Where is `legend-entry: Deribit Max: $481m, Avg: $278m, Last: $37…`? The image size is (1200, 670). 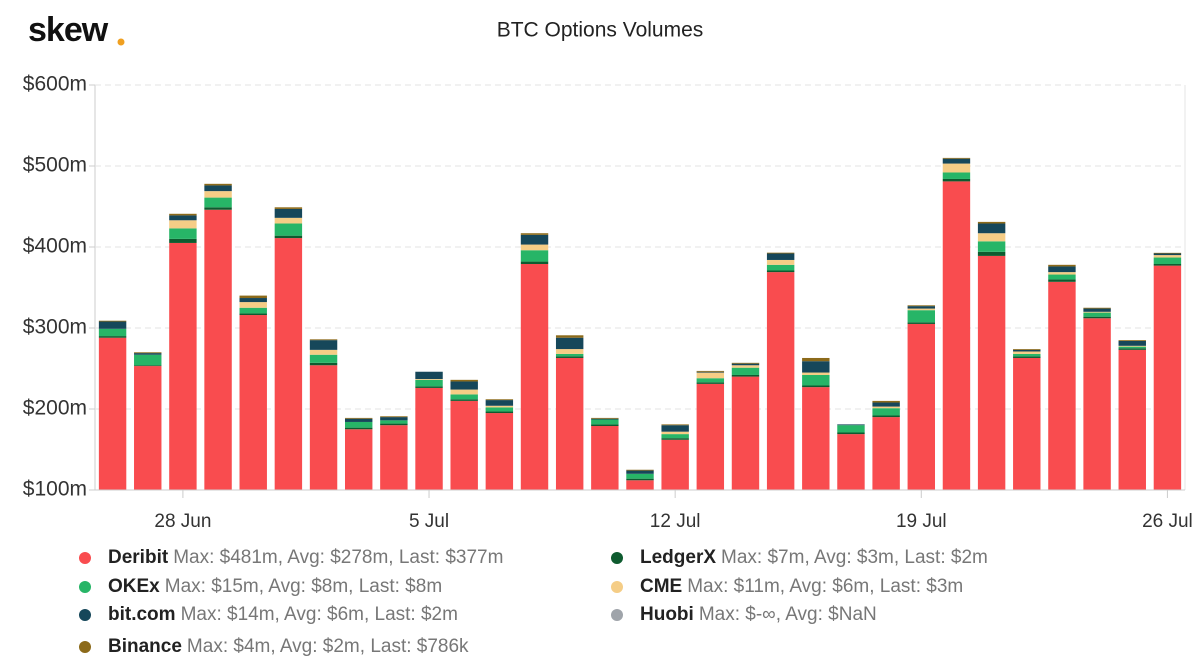
legend-entry: Deribit Max: $481m, Avg: $278m, Last: $37… is located at coordinates (305, 557).